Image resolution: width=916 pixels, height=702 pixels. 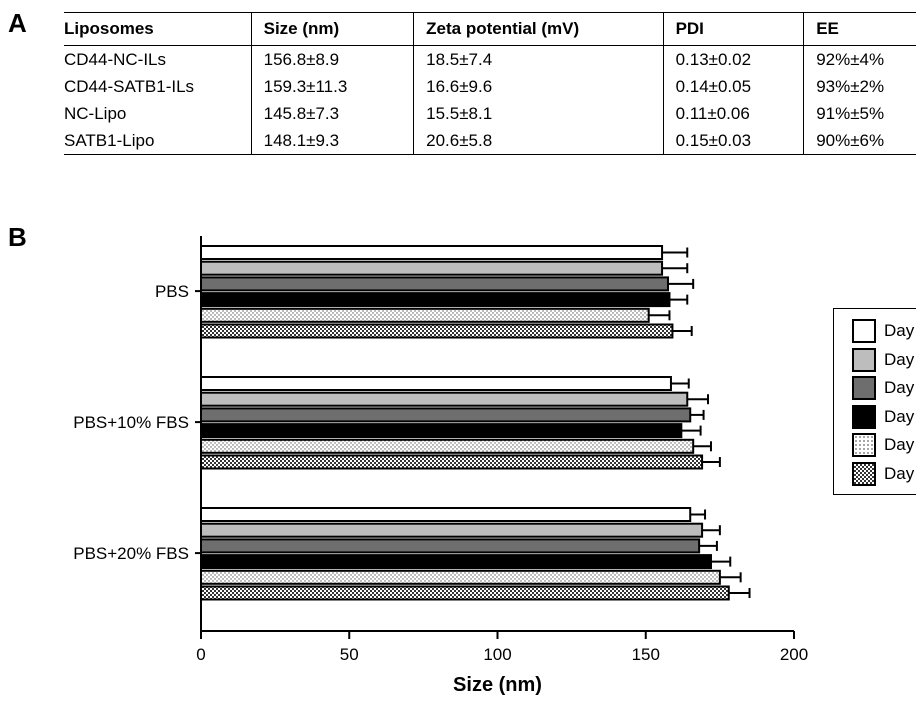 I want to click on x-tick-label: 100, so click(x=497, y=654).